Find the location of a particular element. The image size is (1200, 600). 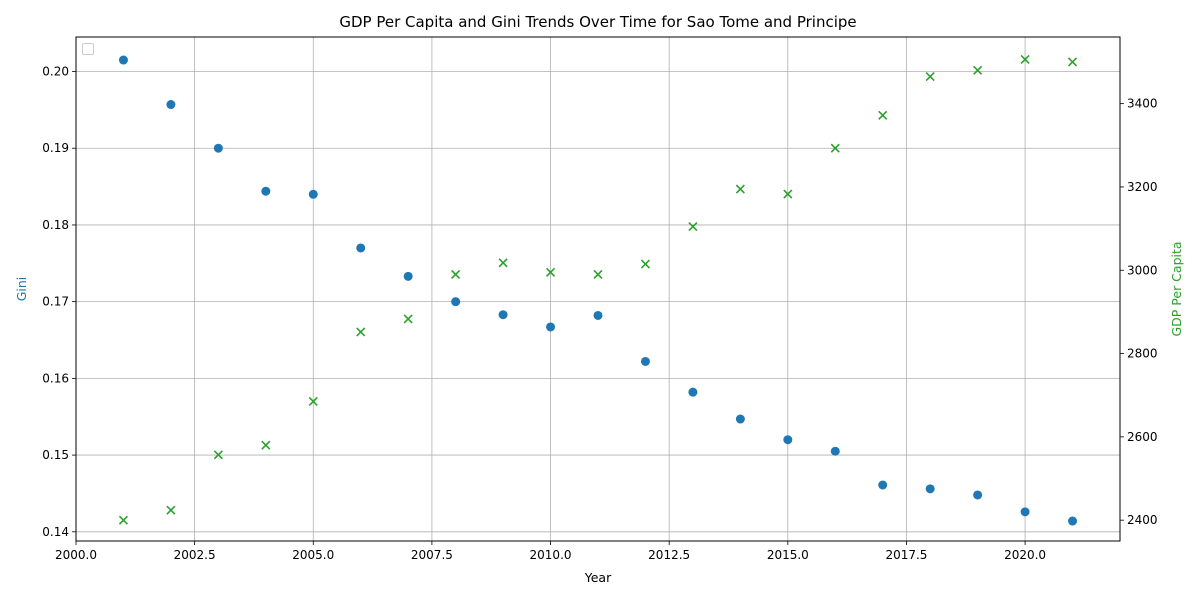

y-right-tick-label: 2800 is located at coordinates (1142, 354).